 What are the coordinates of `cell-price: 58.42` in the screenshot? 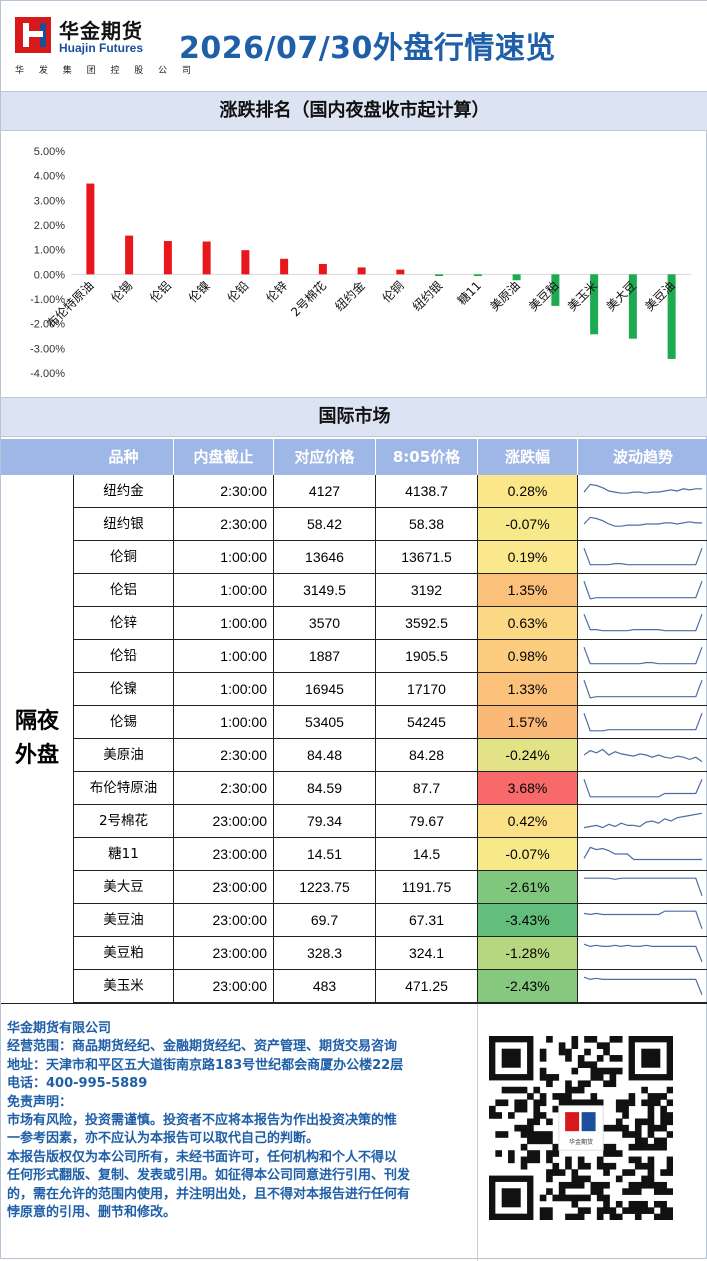 It's located at (325, 524).